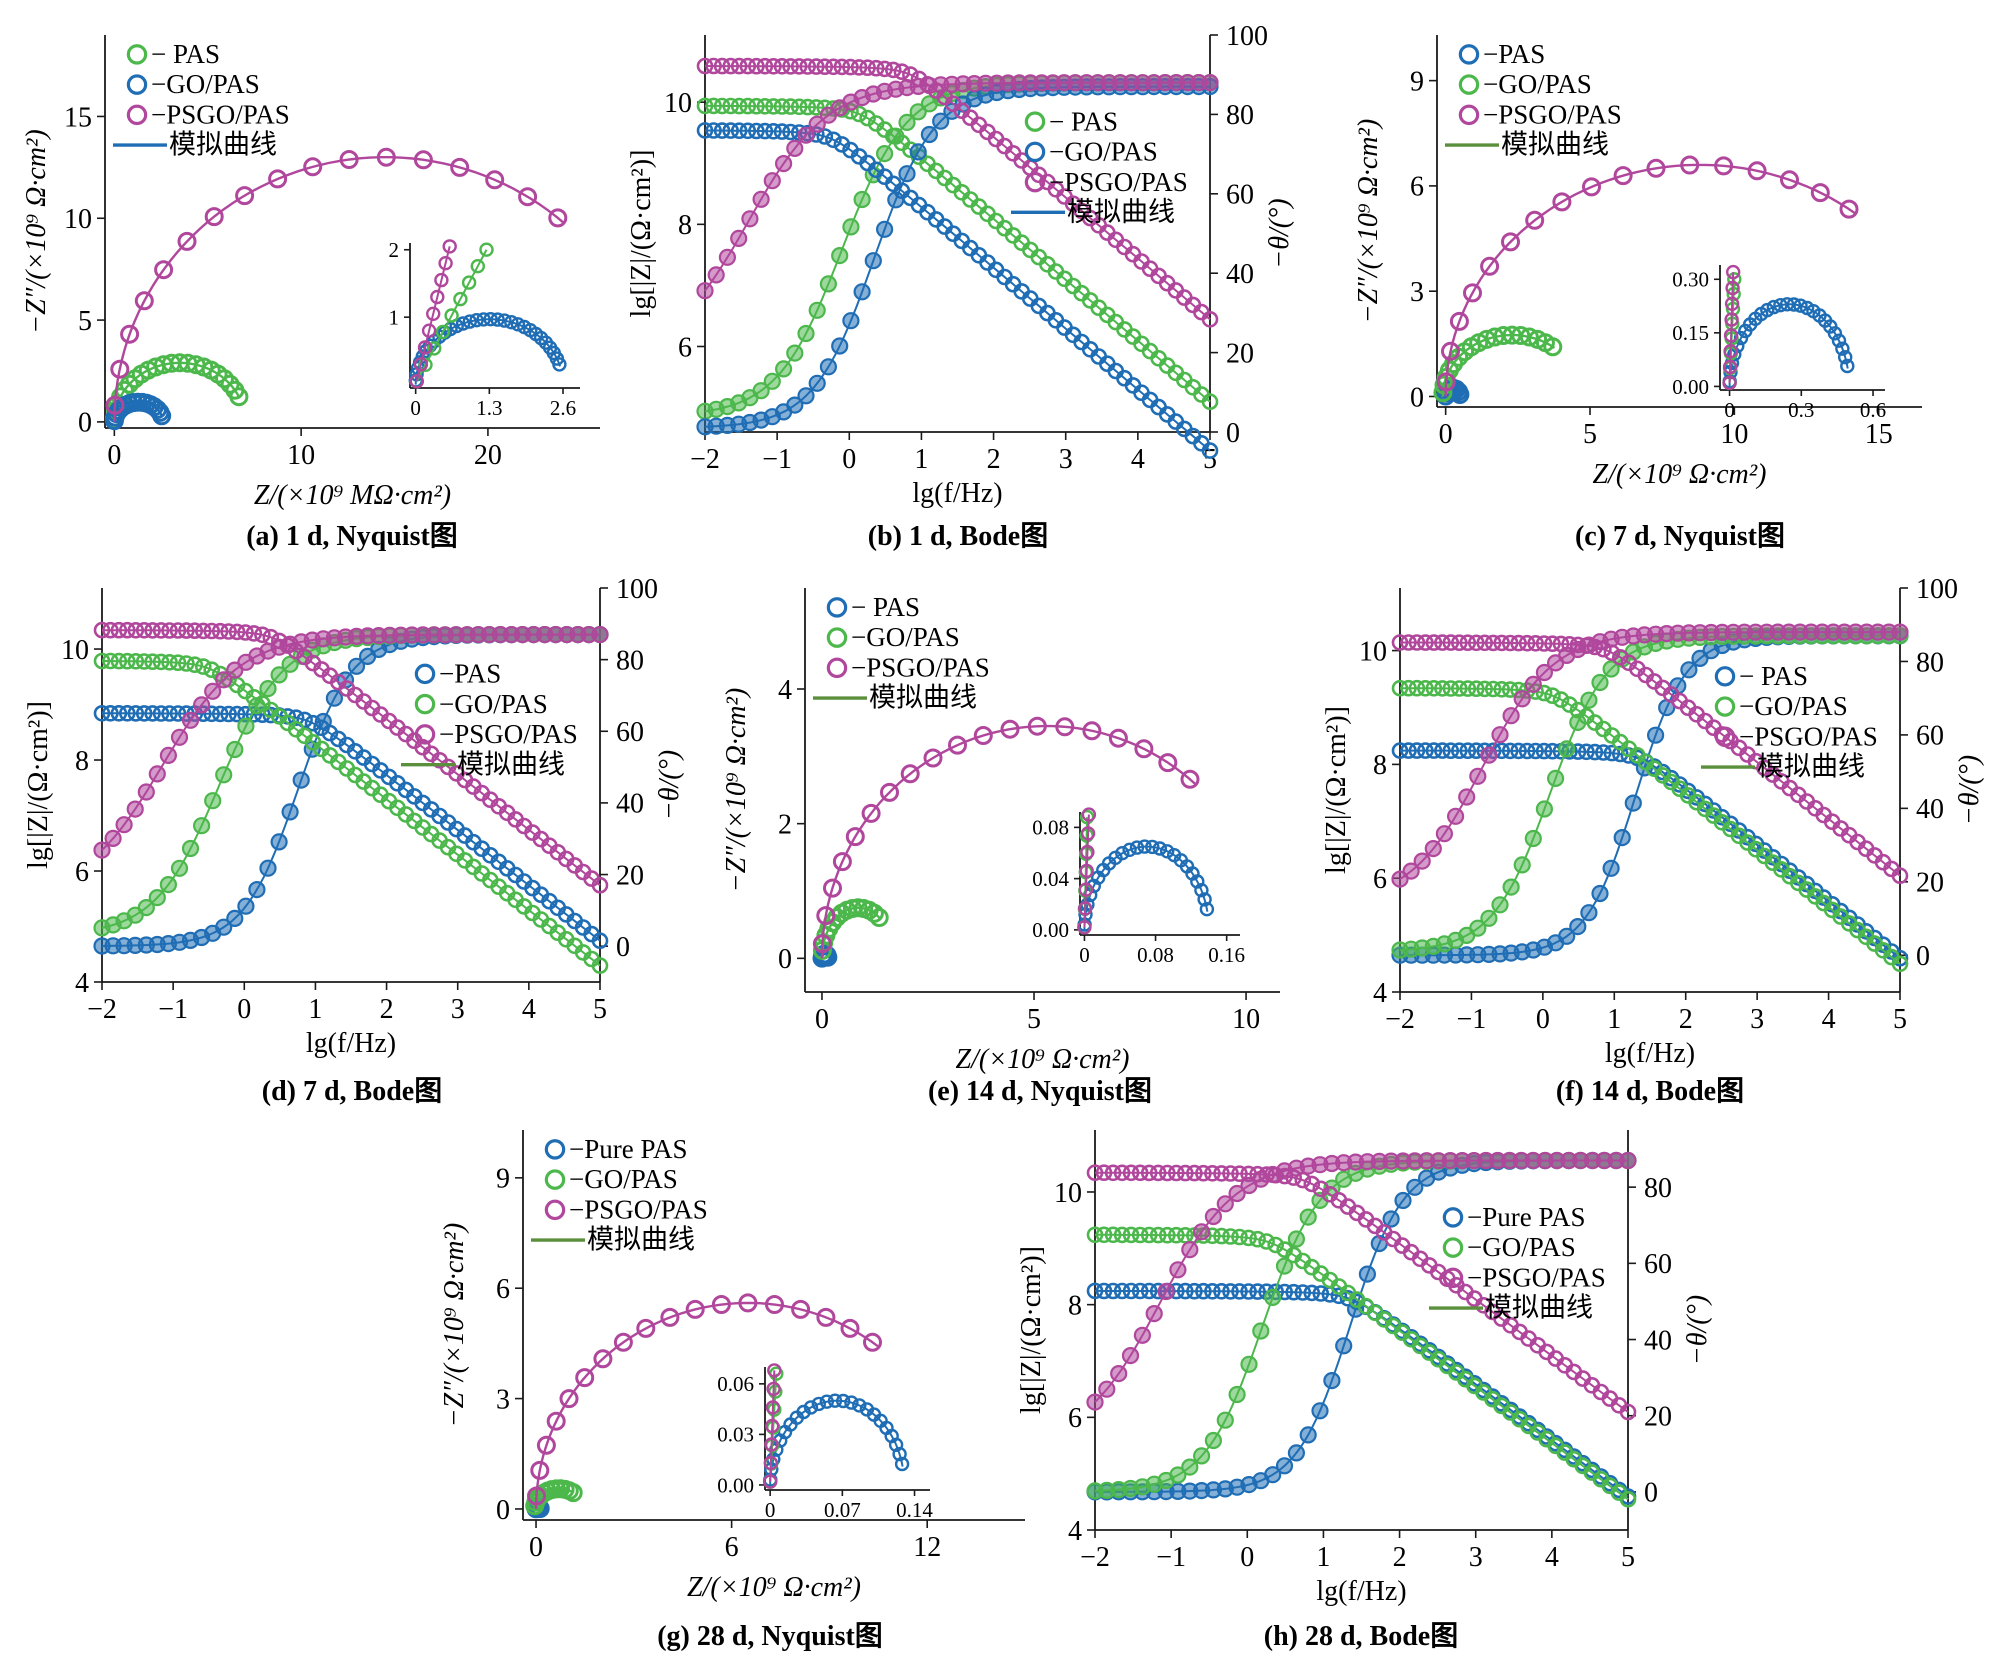  Describe the element at coordinates (1050, 828) in the screenshot. I see `y-tick-label: 0.08` at that location.